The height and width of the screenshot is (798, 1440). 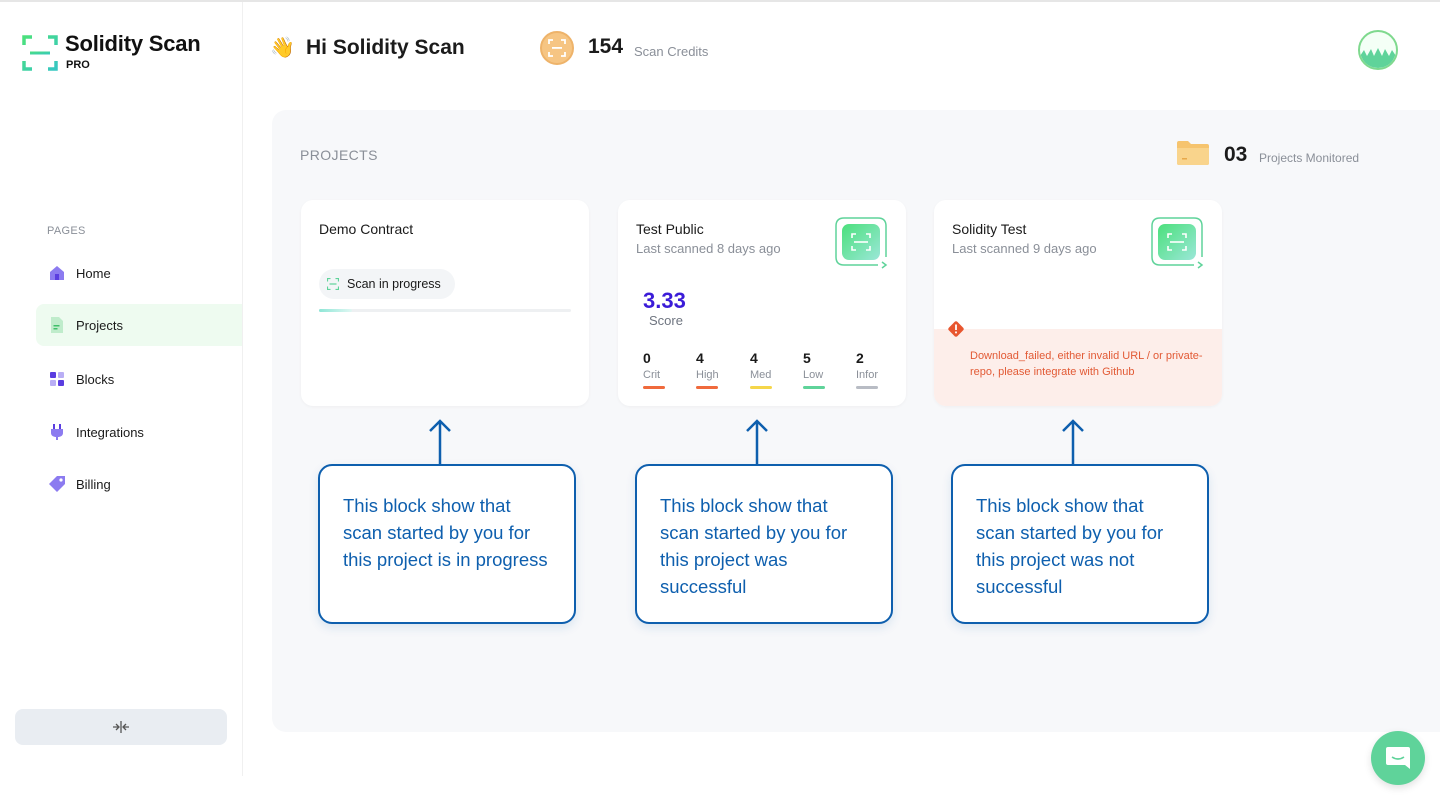 I want to click on blocks-icon, so click(x=57, y=379).